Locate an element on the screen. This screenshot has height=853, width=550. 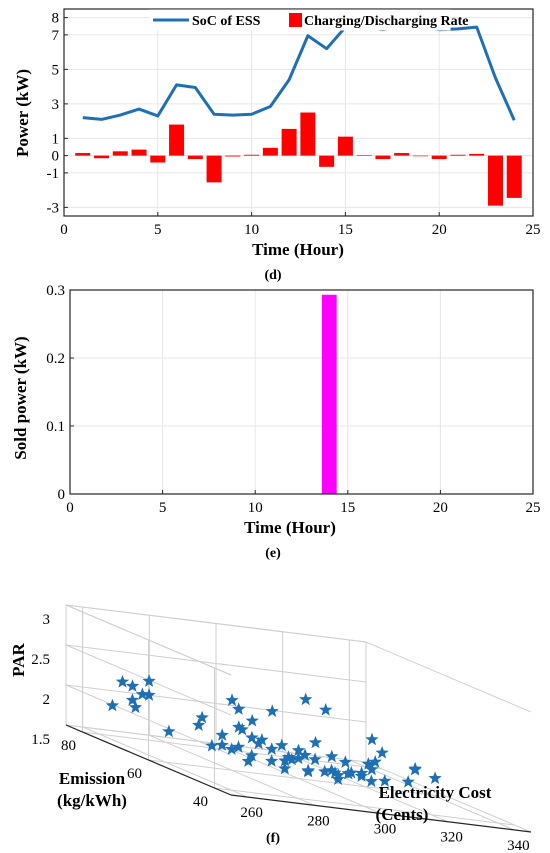
panel-d-ytick-label: 3 is located at coordinates (56, 105).